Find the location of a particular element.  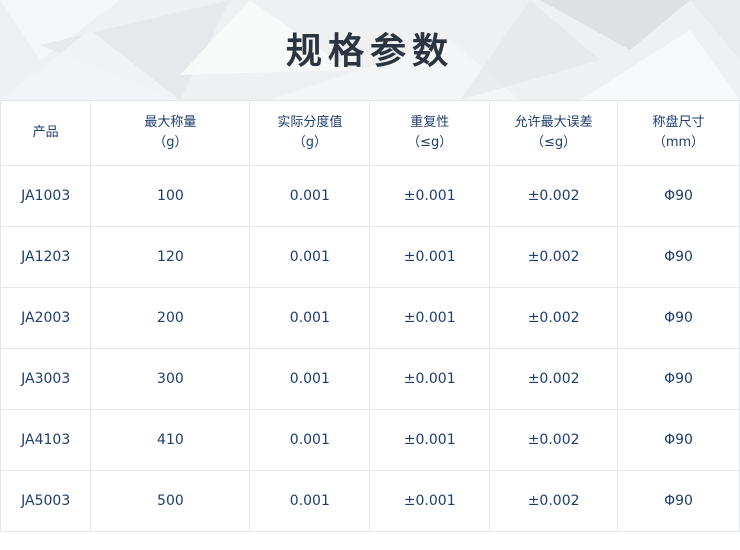

table-cell: 100 is located at coordinates (170, 196).